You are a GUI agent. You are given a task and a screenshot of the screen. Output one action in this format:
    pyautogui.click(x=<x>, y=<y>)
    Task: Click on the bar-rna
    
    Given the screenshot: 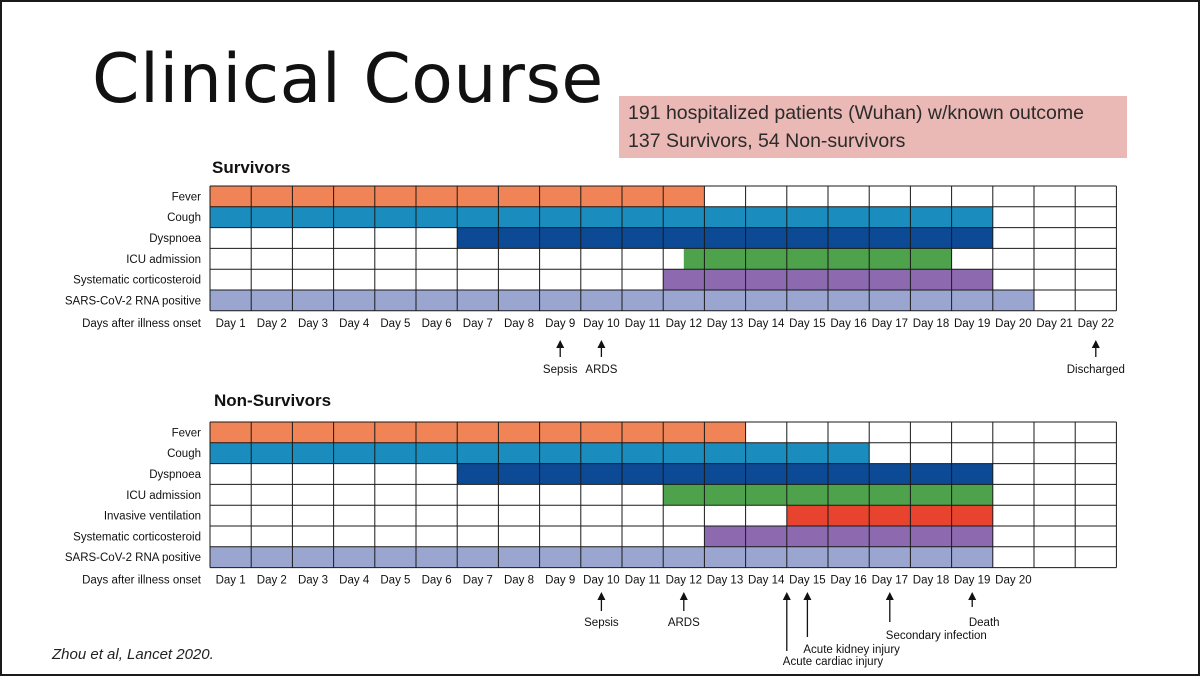 What is the action you would take?
    pyautogui.click(x=601, y=557)
    